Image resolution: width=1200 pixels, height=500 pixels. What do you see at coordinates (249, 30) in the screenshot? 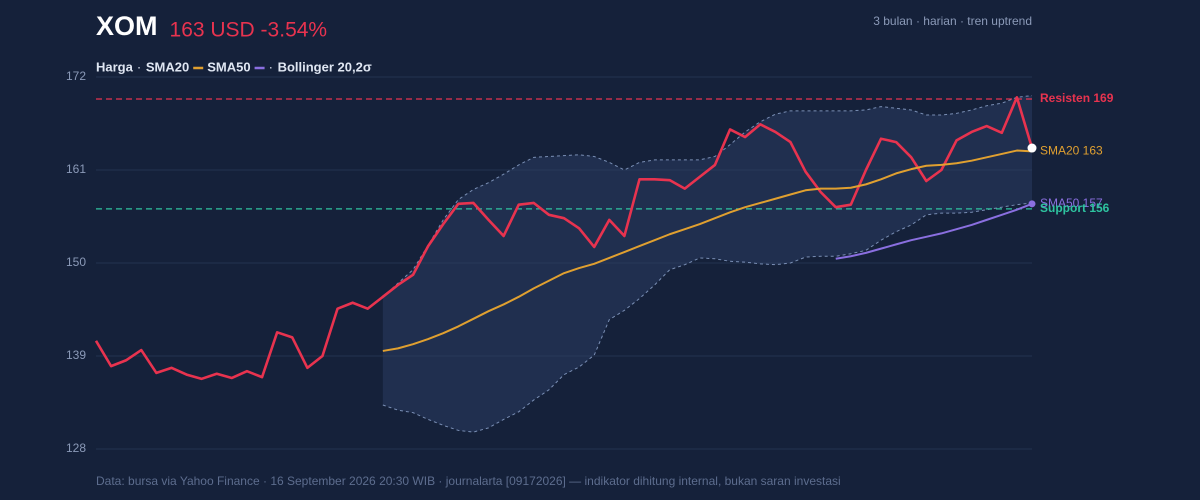
I see `price-label: 163 USD -3.54%` at bounding box center [249, 30].